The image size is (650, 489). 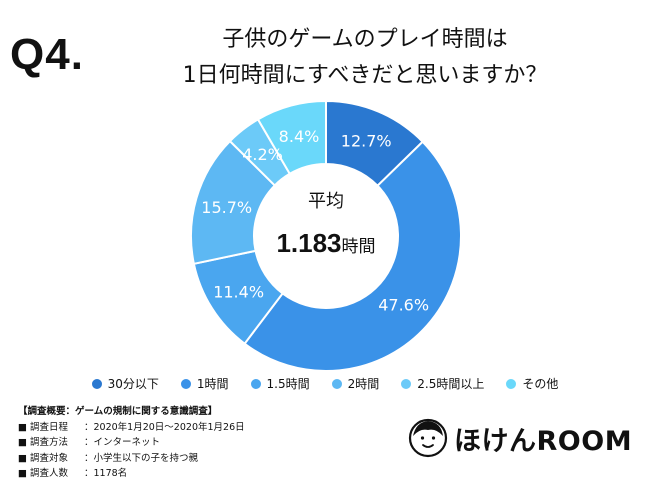 I want to click on legend-label: 30分以下, so click(x=133, y=384).